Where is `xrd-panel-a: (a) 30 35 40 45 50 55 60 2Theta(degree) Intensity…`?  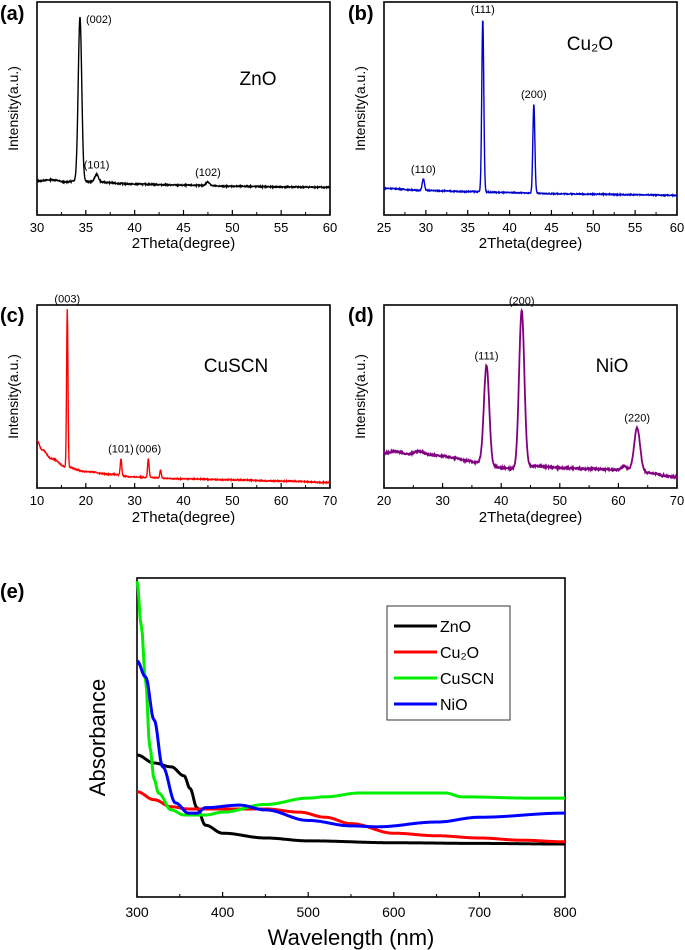
xrd-panel-a: (a) 30 35 40 45 50 55 60 2Theta(degree) Intensity… is located at coordinates (168, 126).